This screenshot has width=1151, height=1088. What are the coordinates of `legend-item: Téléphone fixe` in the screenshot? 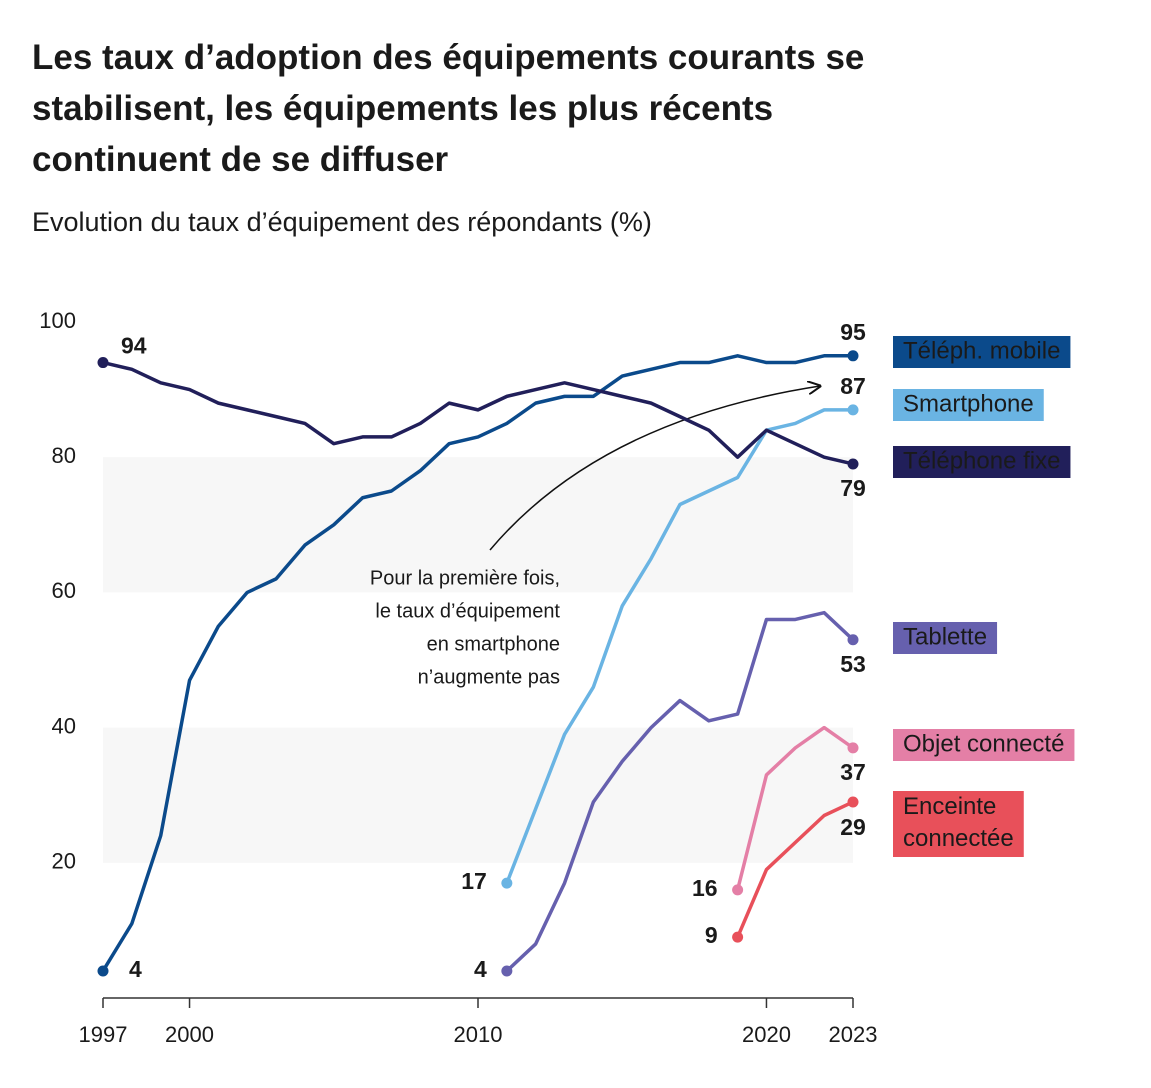 It's located at (982, 462).